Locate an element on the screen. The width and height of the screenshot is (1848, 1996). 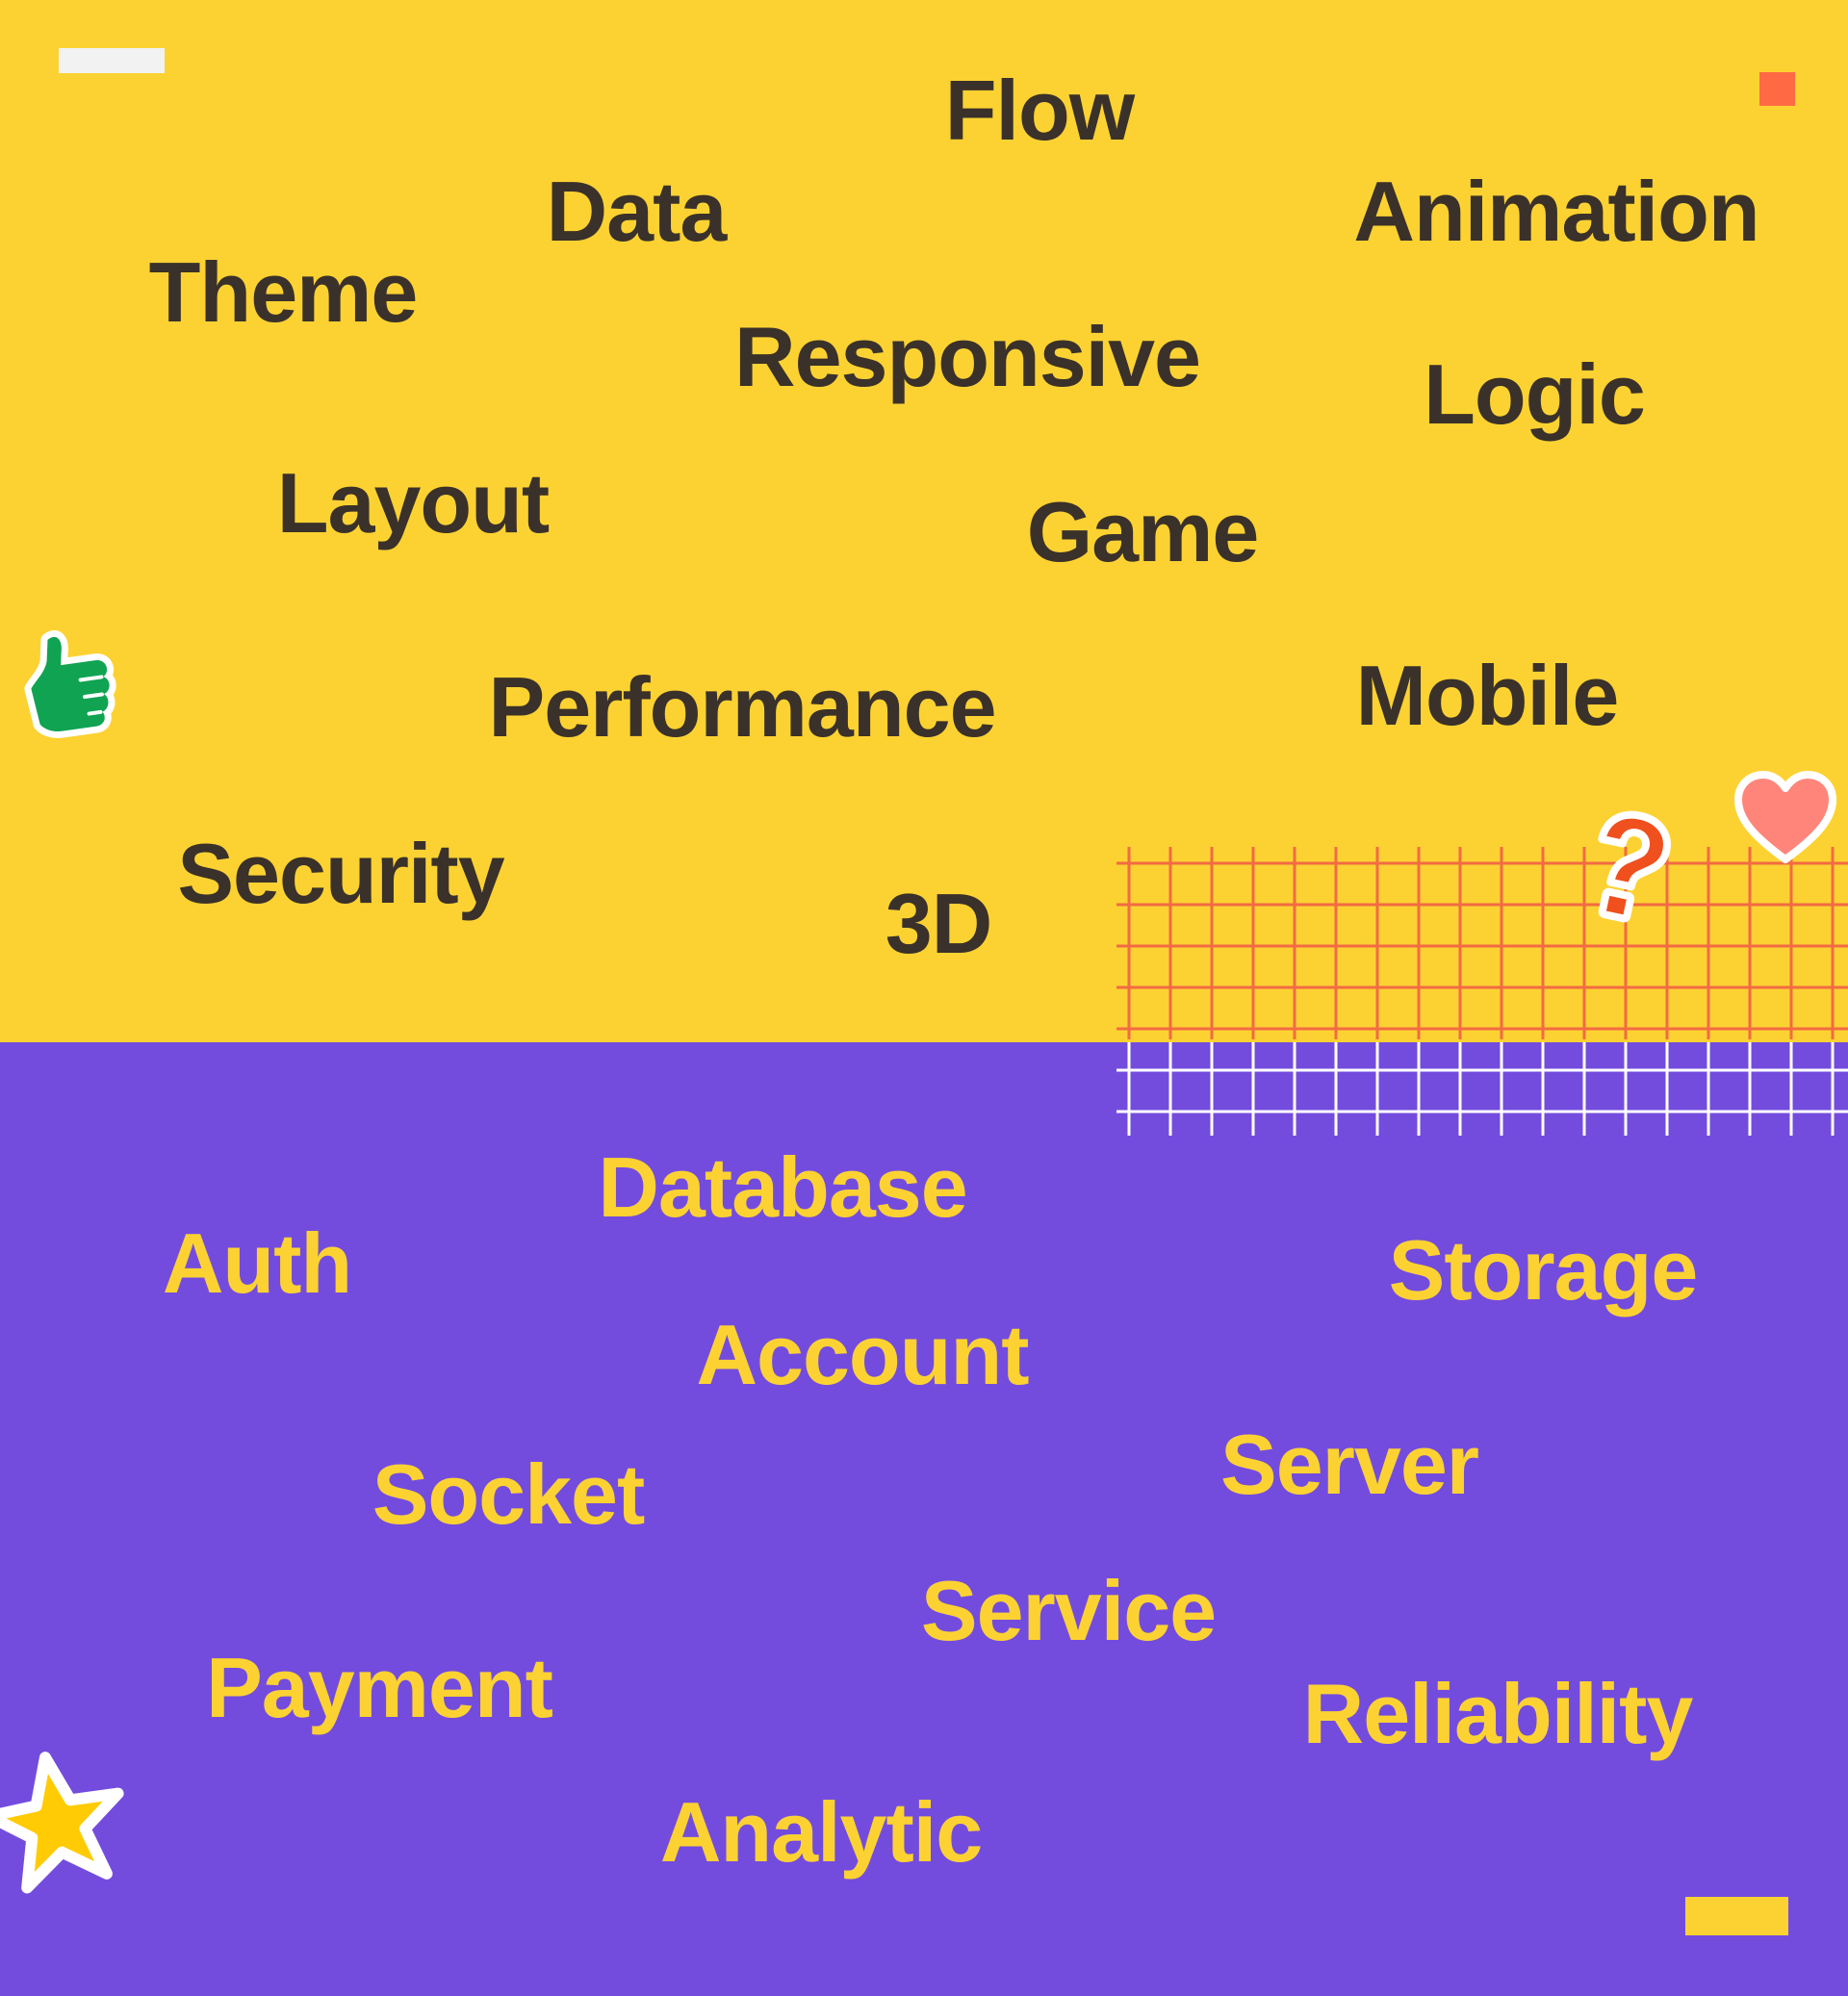
word-database: Database is located at coordinates (782, 1187).